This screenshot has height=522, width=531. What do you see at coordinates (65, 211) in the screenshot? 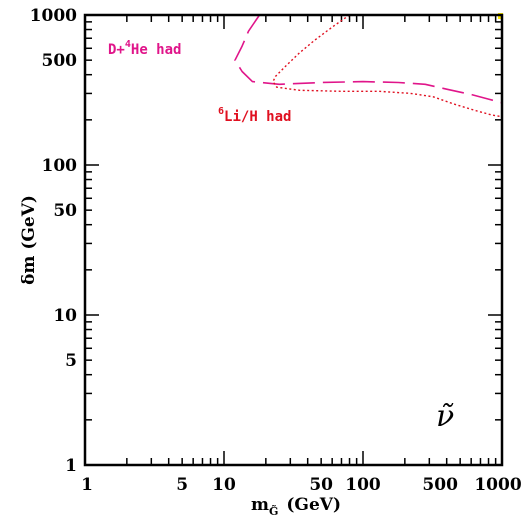
I see `y-tick-label: 50` at bounding box center [65, 211].